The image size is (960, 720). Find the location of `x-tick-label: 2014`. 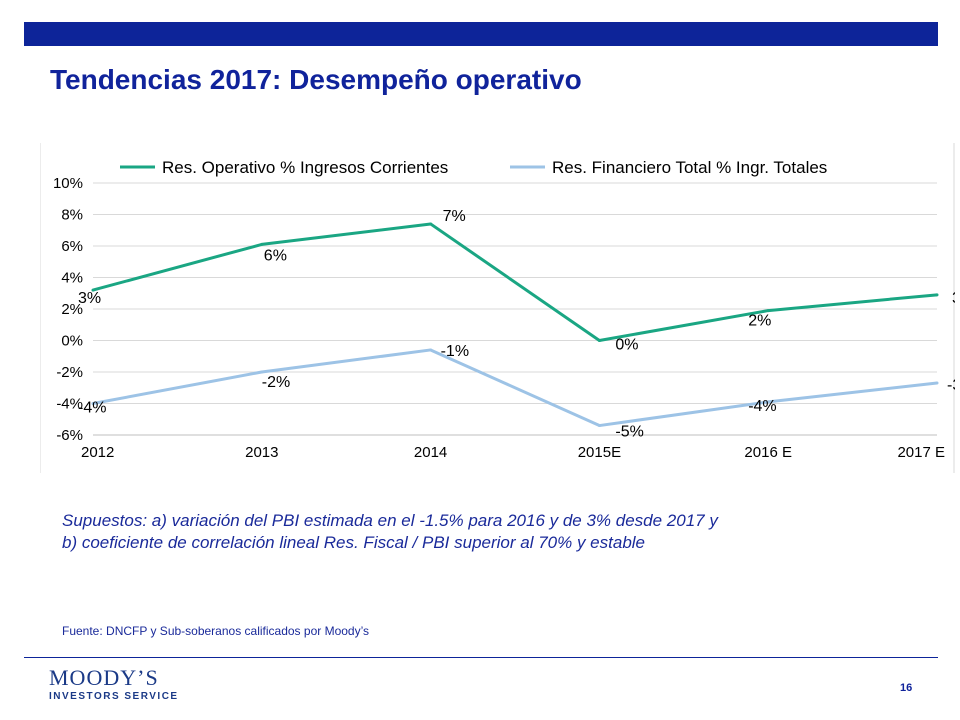

x-tick-label: 2014 is located at coordinates (430, 452).